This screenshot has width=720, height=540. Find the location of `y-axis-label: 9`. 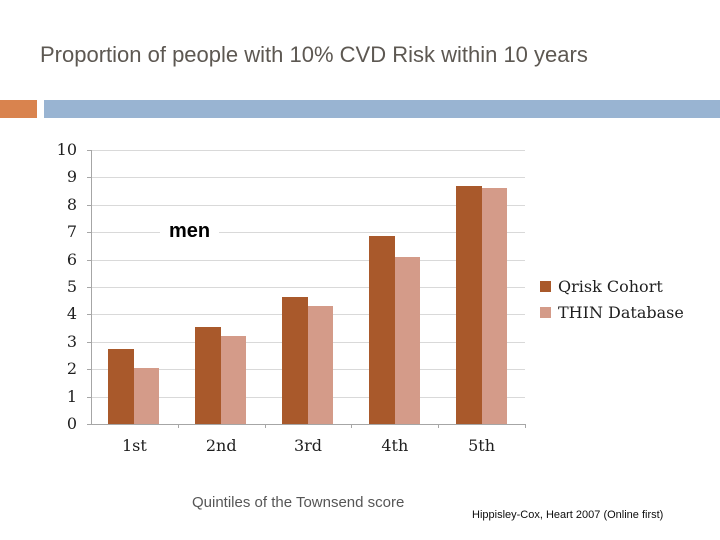

y-axis-label: 9 is located at coordinates (71, 177).